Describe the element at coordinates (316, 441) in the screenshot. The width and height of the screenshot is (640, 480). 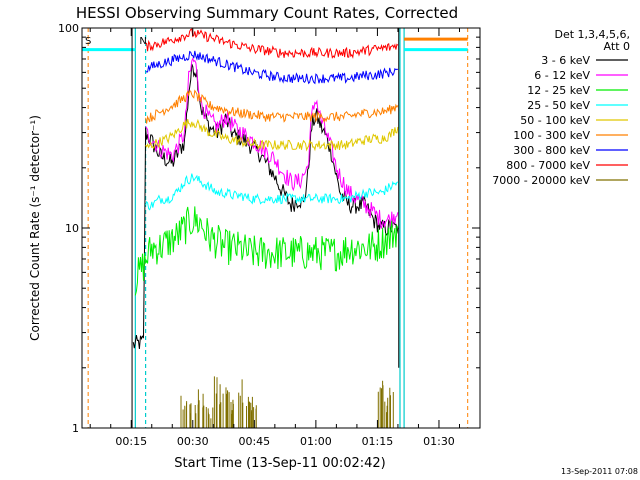
I see `x-tick-label: 01:00` at that location.